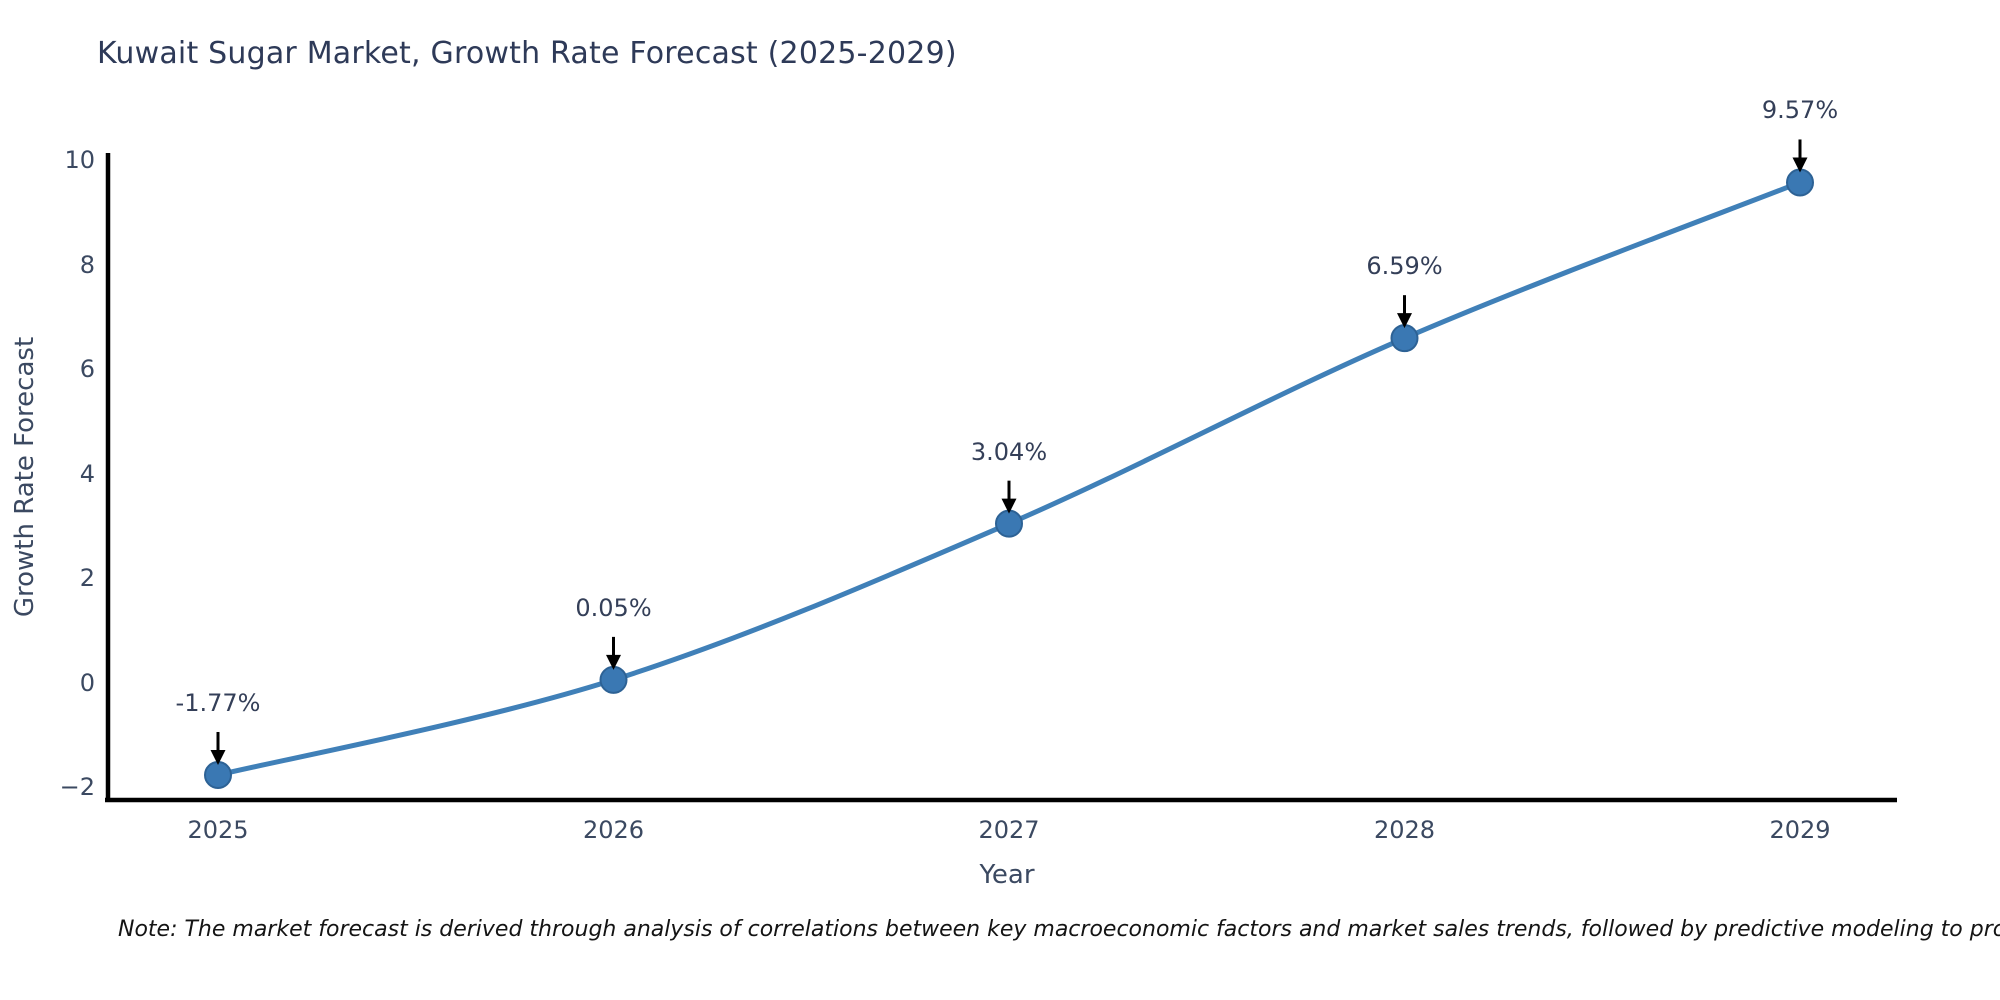 The height and width of the screenshot is (1000, 2000). What do you see at coordinates (87, 264) in the screenshot?
I see `y-tick-label: 8` at bounding box center [87, 264].